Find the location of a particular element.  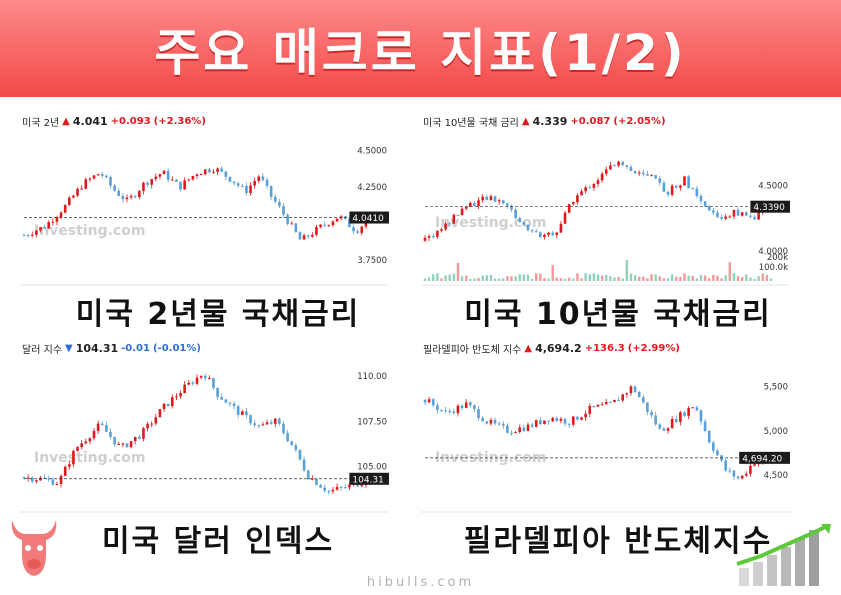

quote-change-pct: (+2.36%) is located at coordinates (179, 121).